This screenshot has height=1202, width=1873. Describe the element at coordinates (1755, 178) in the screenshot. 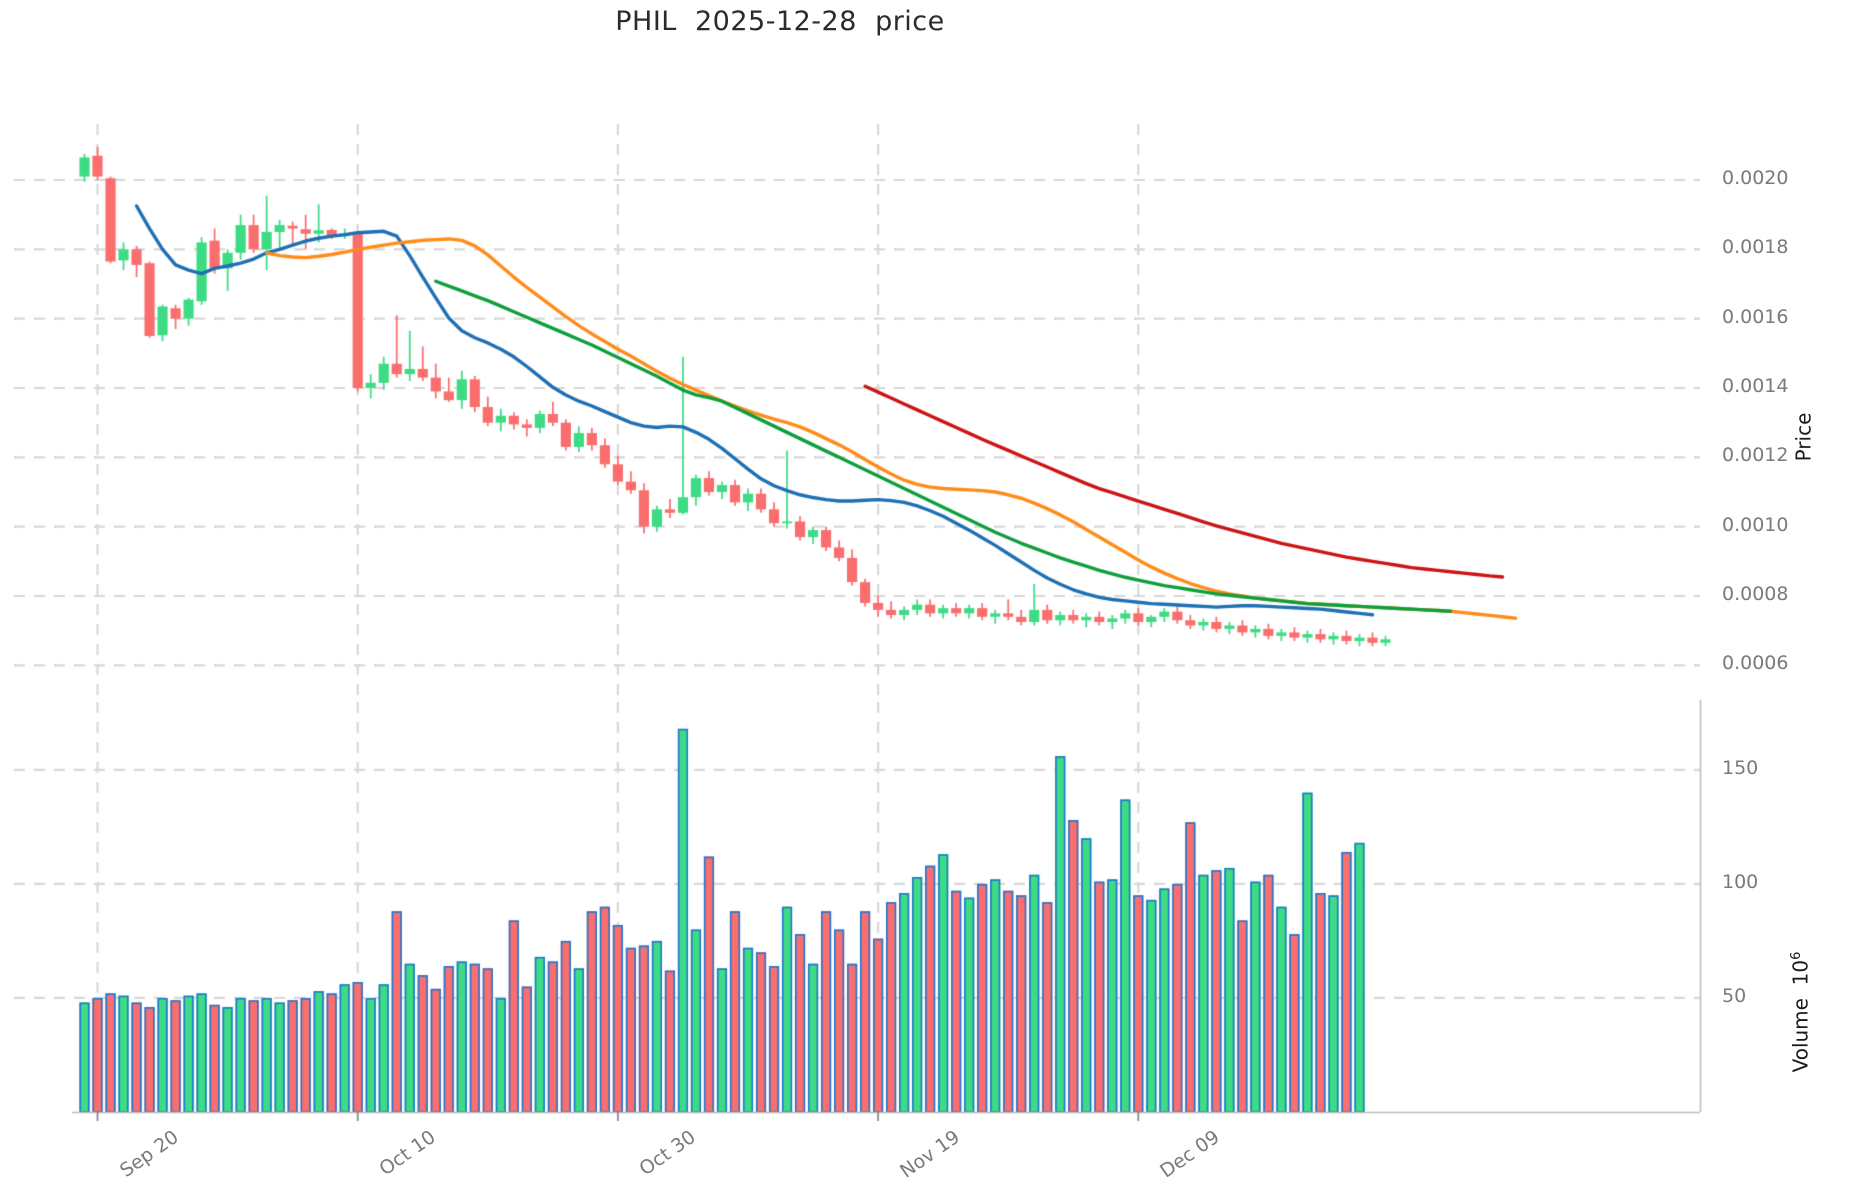

I see `price-tick-label: 0.0020` at that location.